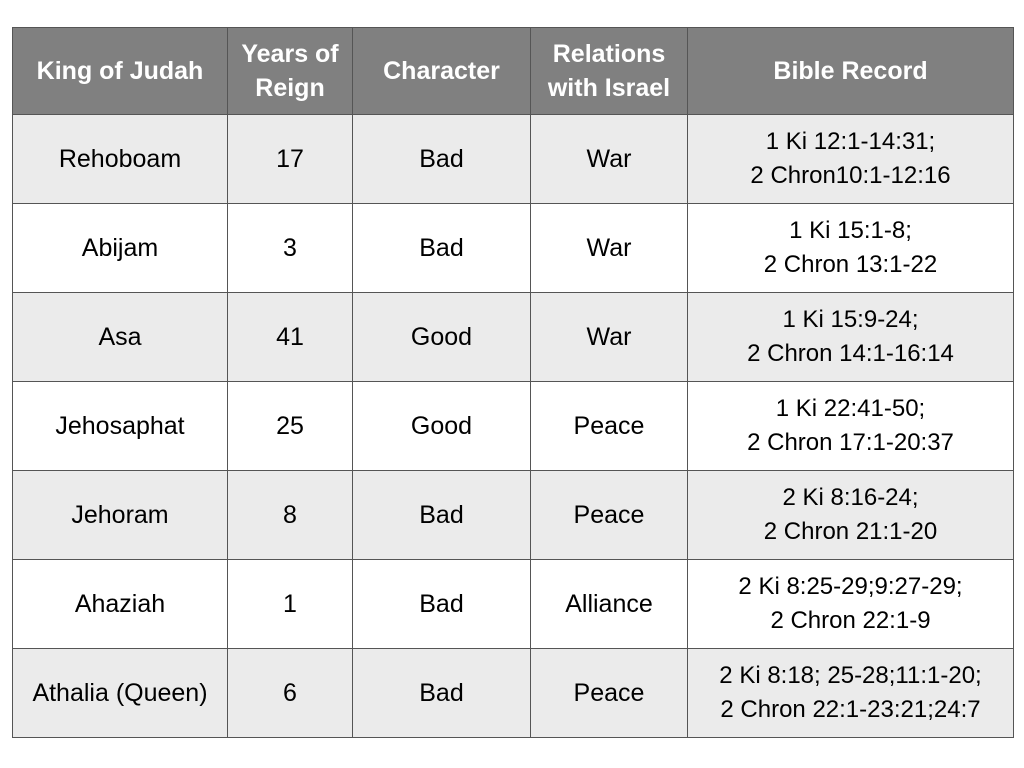  I want to click on cell-bible-record: 1 Ki 15:1-8; 2 Chron 13:1-22, so click(850, 248).